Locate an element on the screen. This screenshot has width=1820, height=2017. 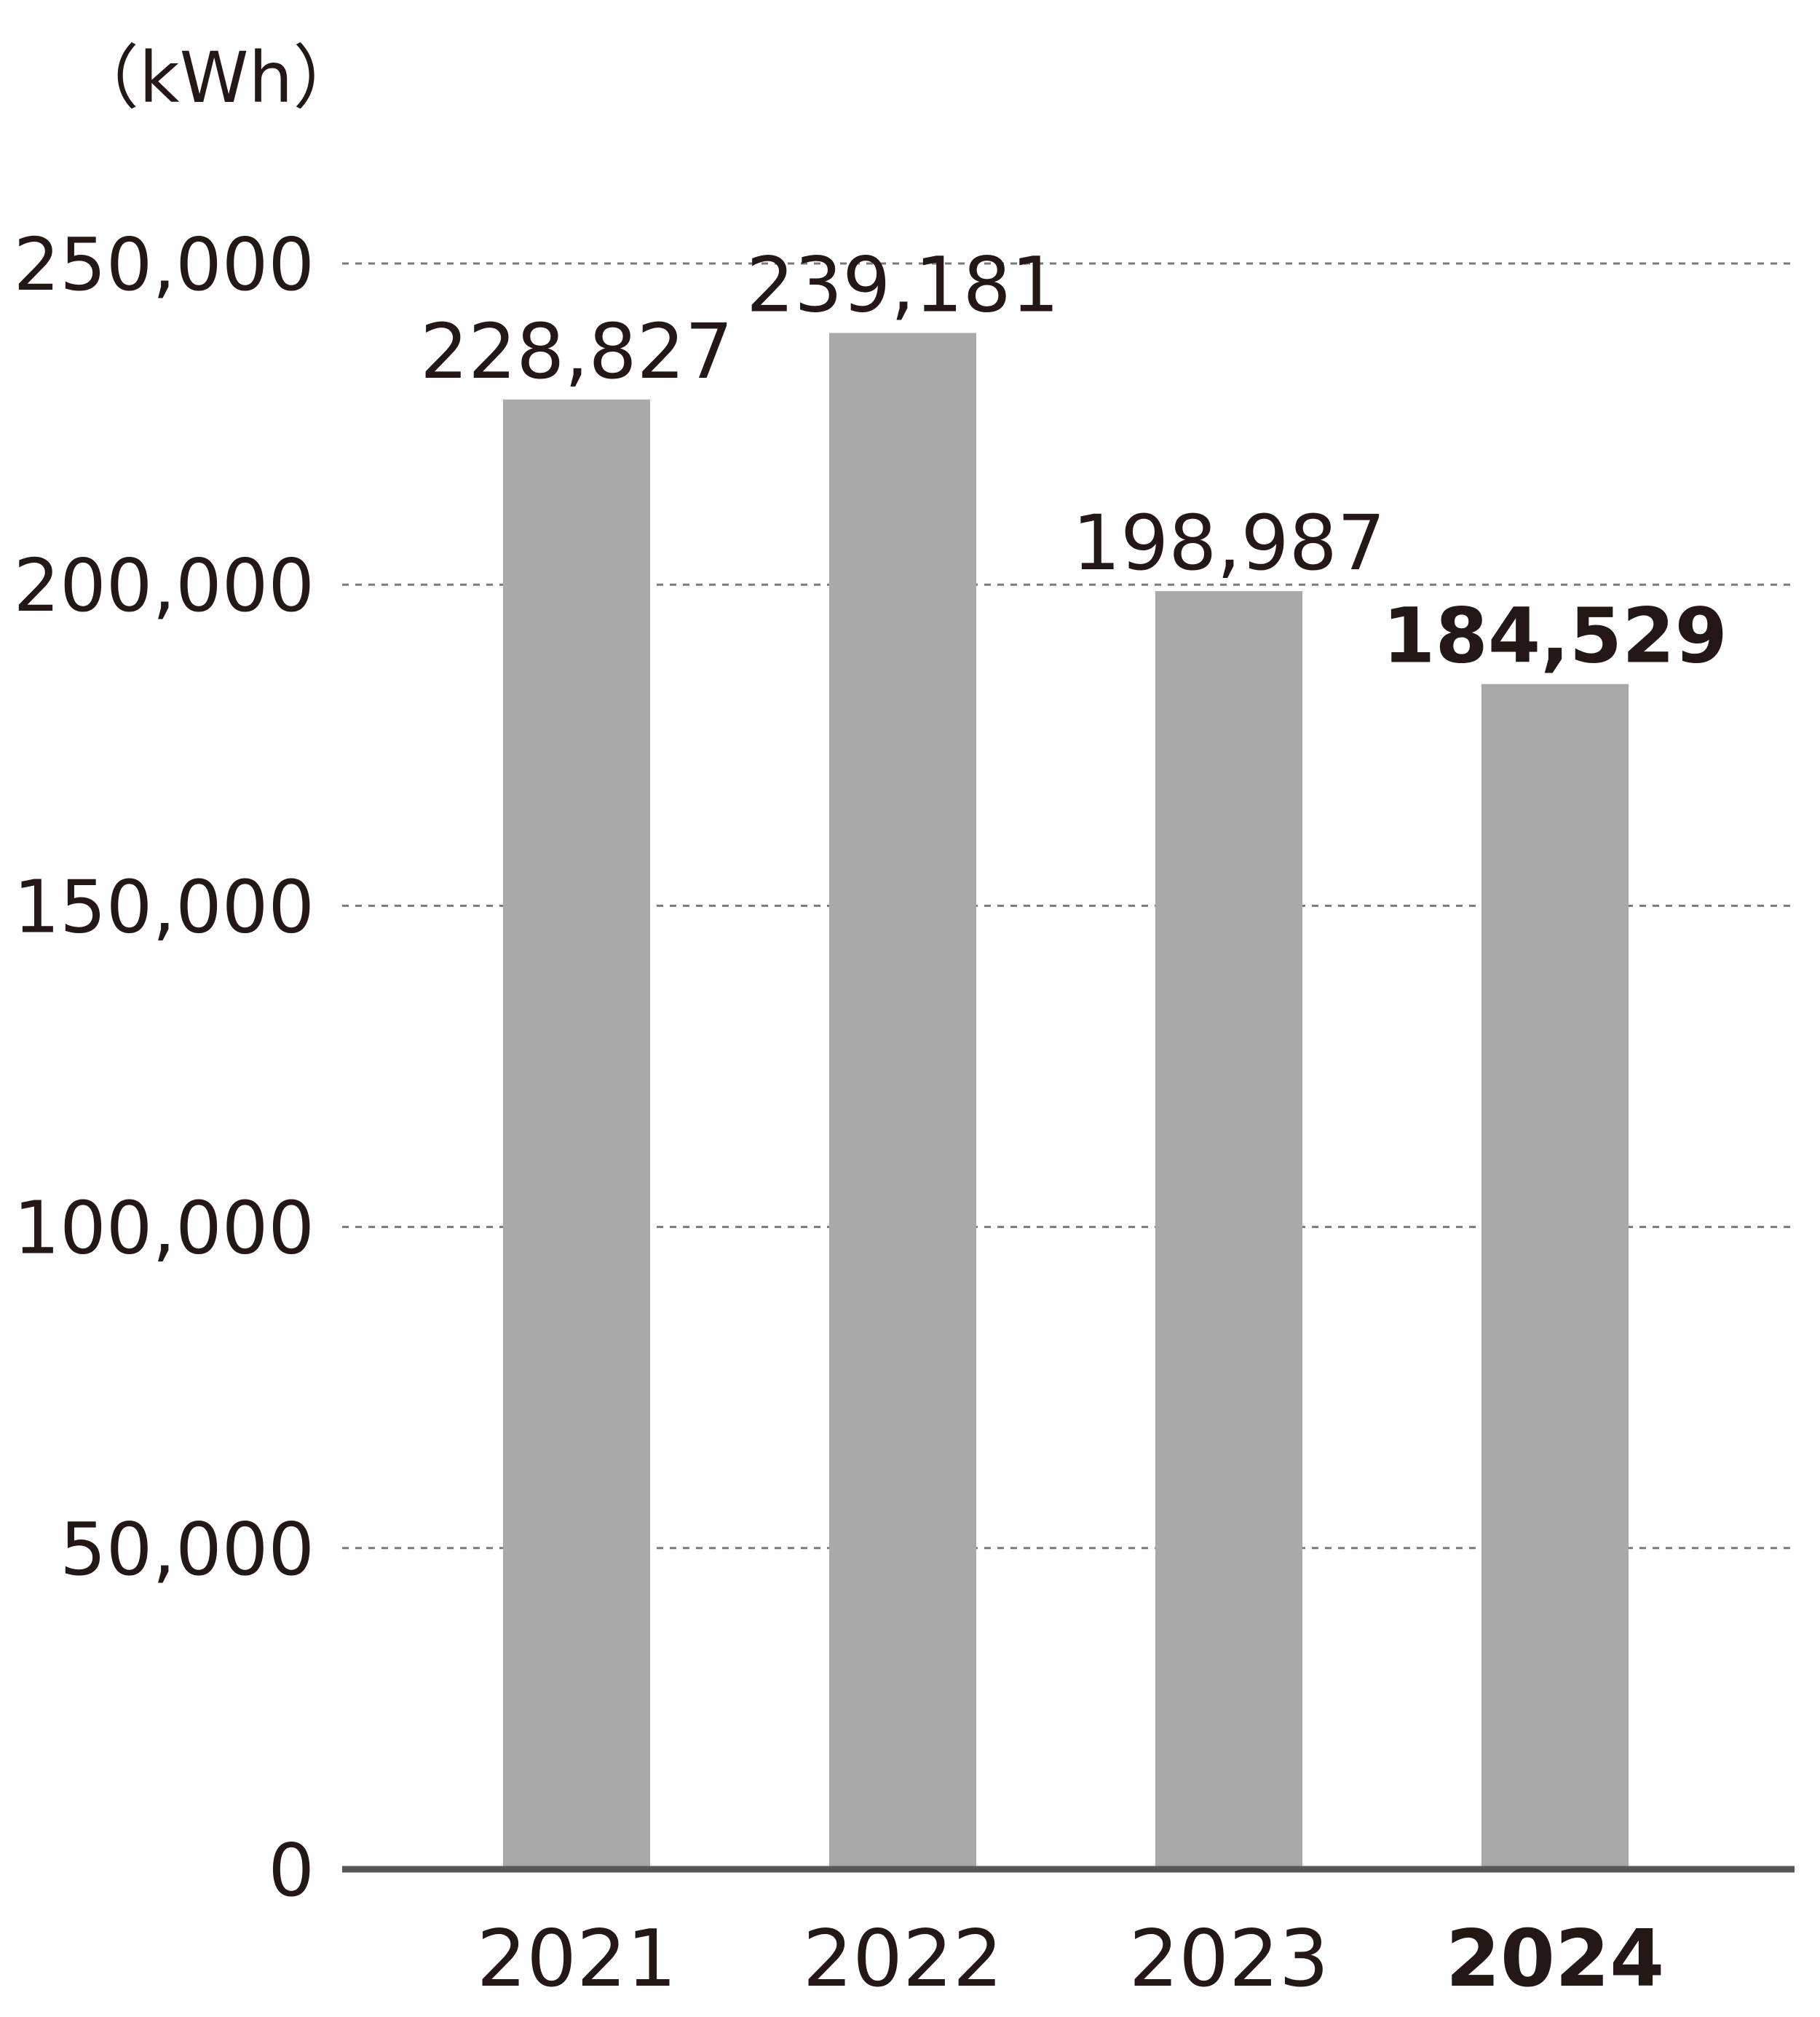
value-label: 198,987 is located at coordinates (1228, 543).